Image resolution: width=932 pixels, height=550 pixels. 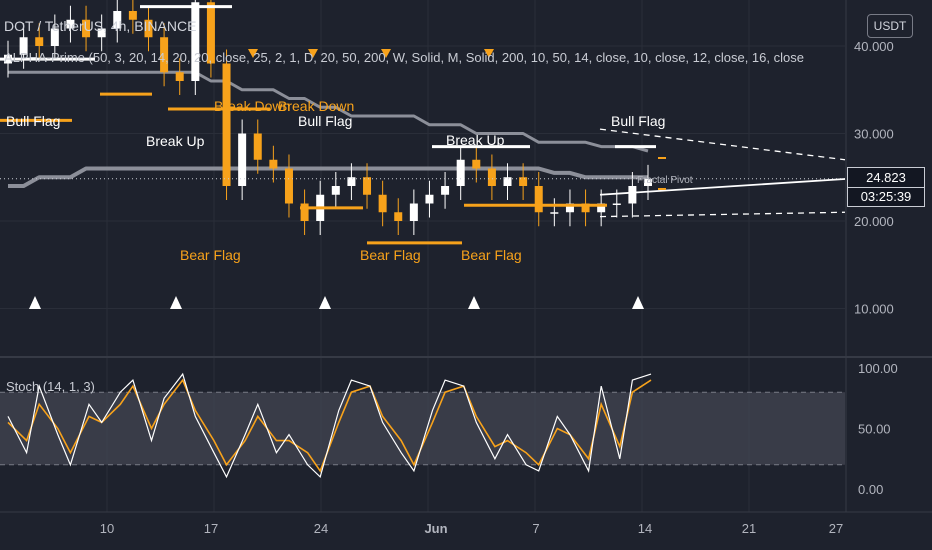 I want to click on time-tick-label: 14, so click(x=645, y=528).